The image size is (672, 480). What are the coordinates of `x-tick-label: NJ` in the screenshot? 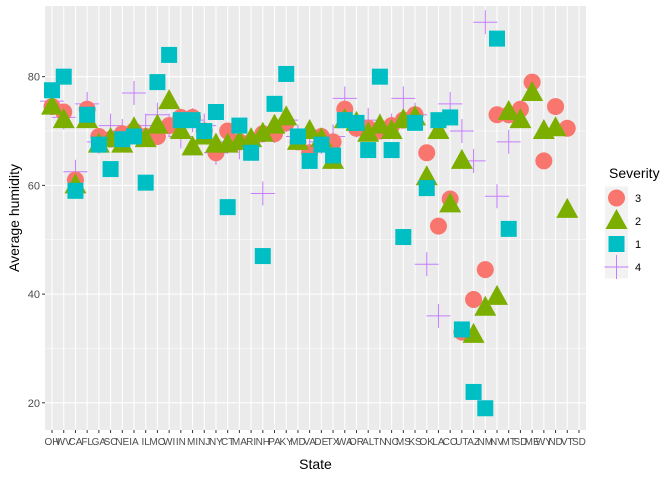 It's located at (204, 442).